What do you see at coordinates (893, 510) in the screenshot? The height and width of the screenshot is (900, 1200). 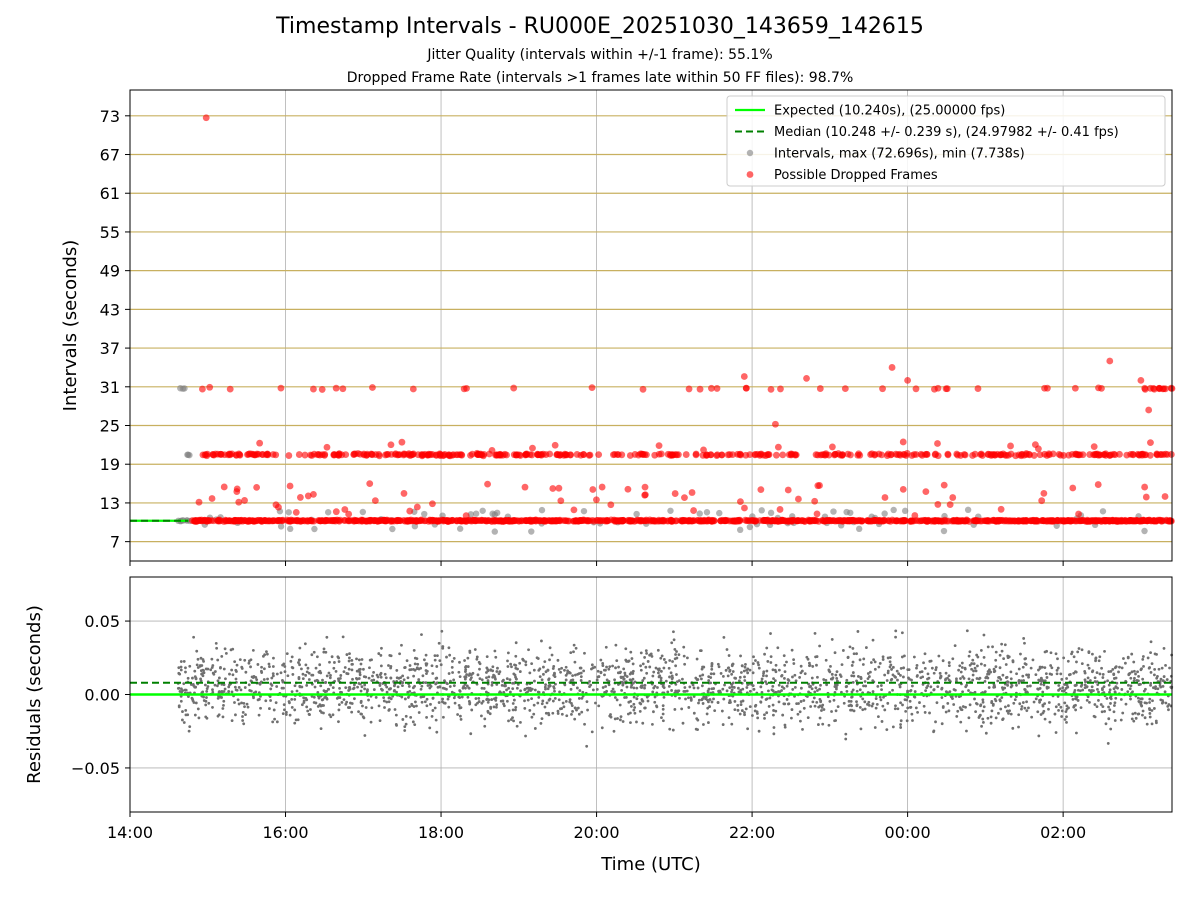 I see `interval-point` at bounding box center [893, 510].